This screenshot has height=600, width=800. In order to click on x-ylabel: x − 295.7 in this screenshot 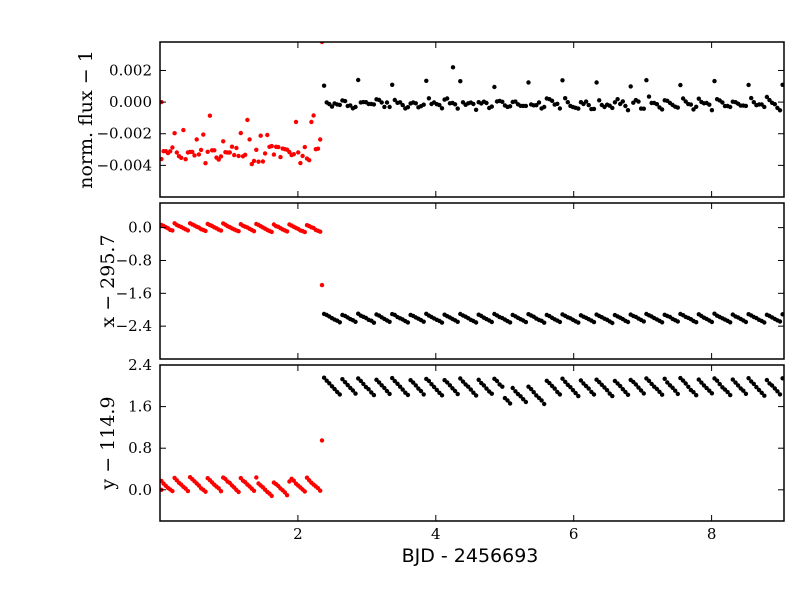, I will do `click(108, 280)`.